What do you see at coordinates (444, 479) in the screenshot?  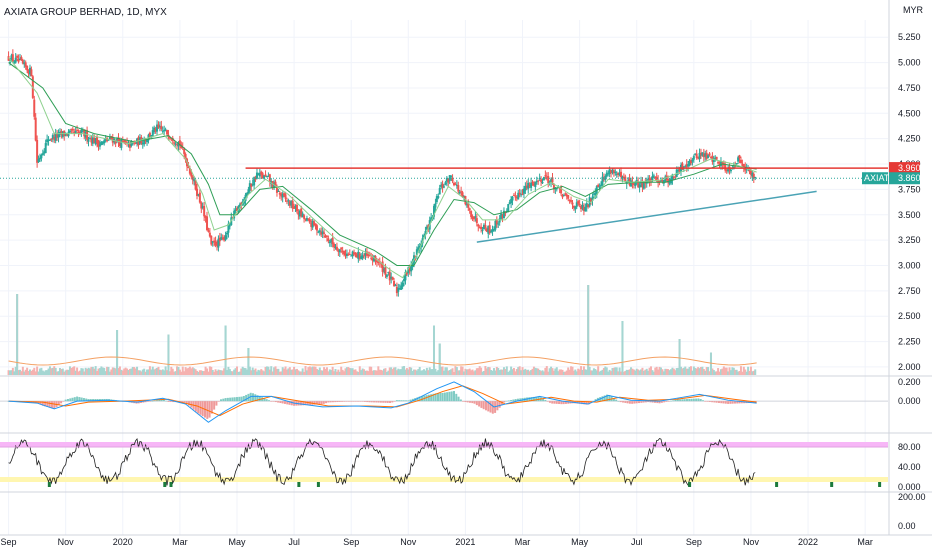 I see `oversold-band` at bounding box center [444, 479].